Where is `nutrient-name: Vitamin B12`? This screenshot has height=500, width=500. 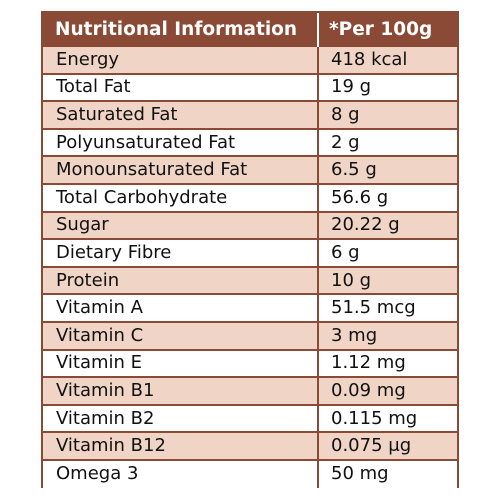 nutrient-name: Vitamin B12 is located at coordinates (181, 445).